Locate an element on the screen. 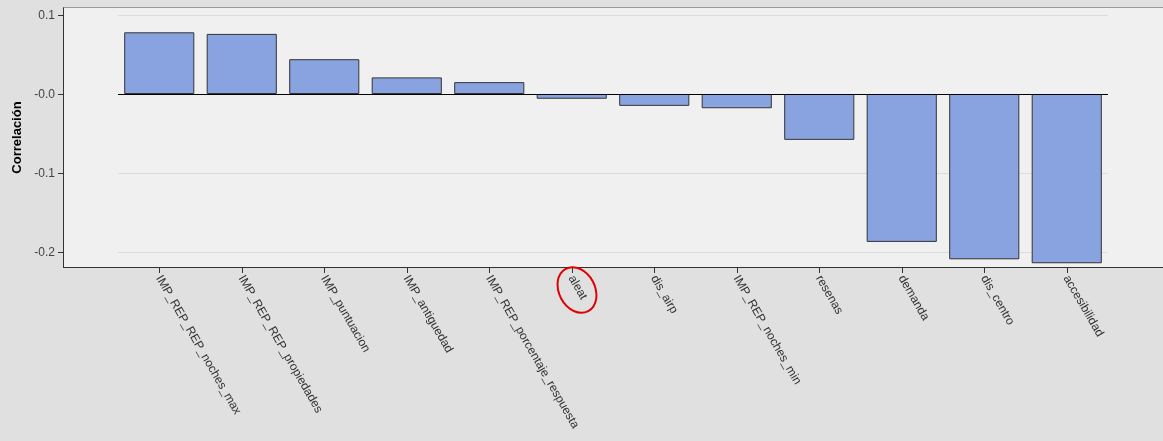 The image size is (1163, 441). y-tick-label: -0.0 is located at coordinates (45, 94).